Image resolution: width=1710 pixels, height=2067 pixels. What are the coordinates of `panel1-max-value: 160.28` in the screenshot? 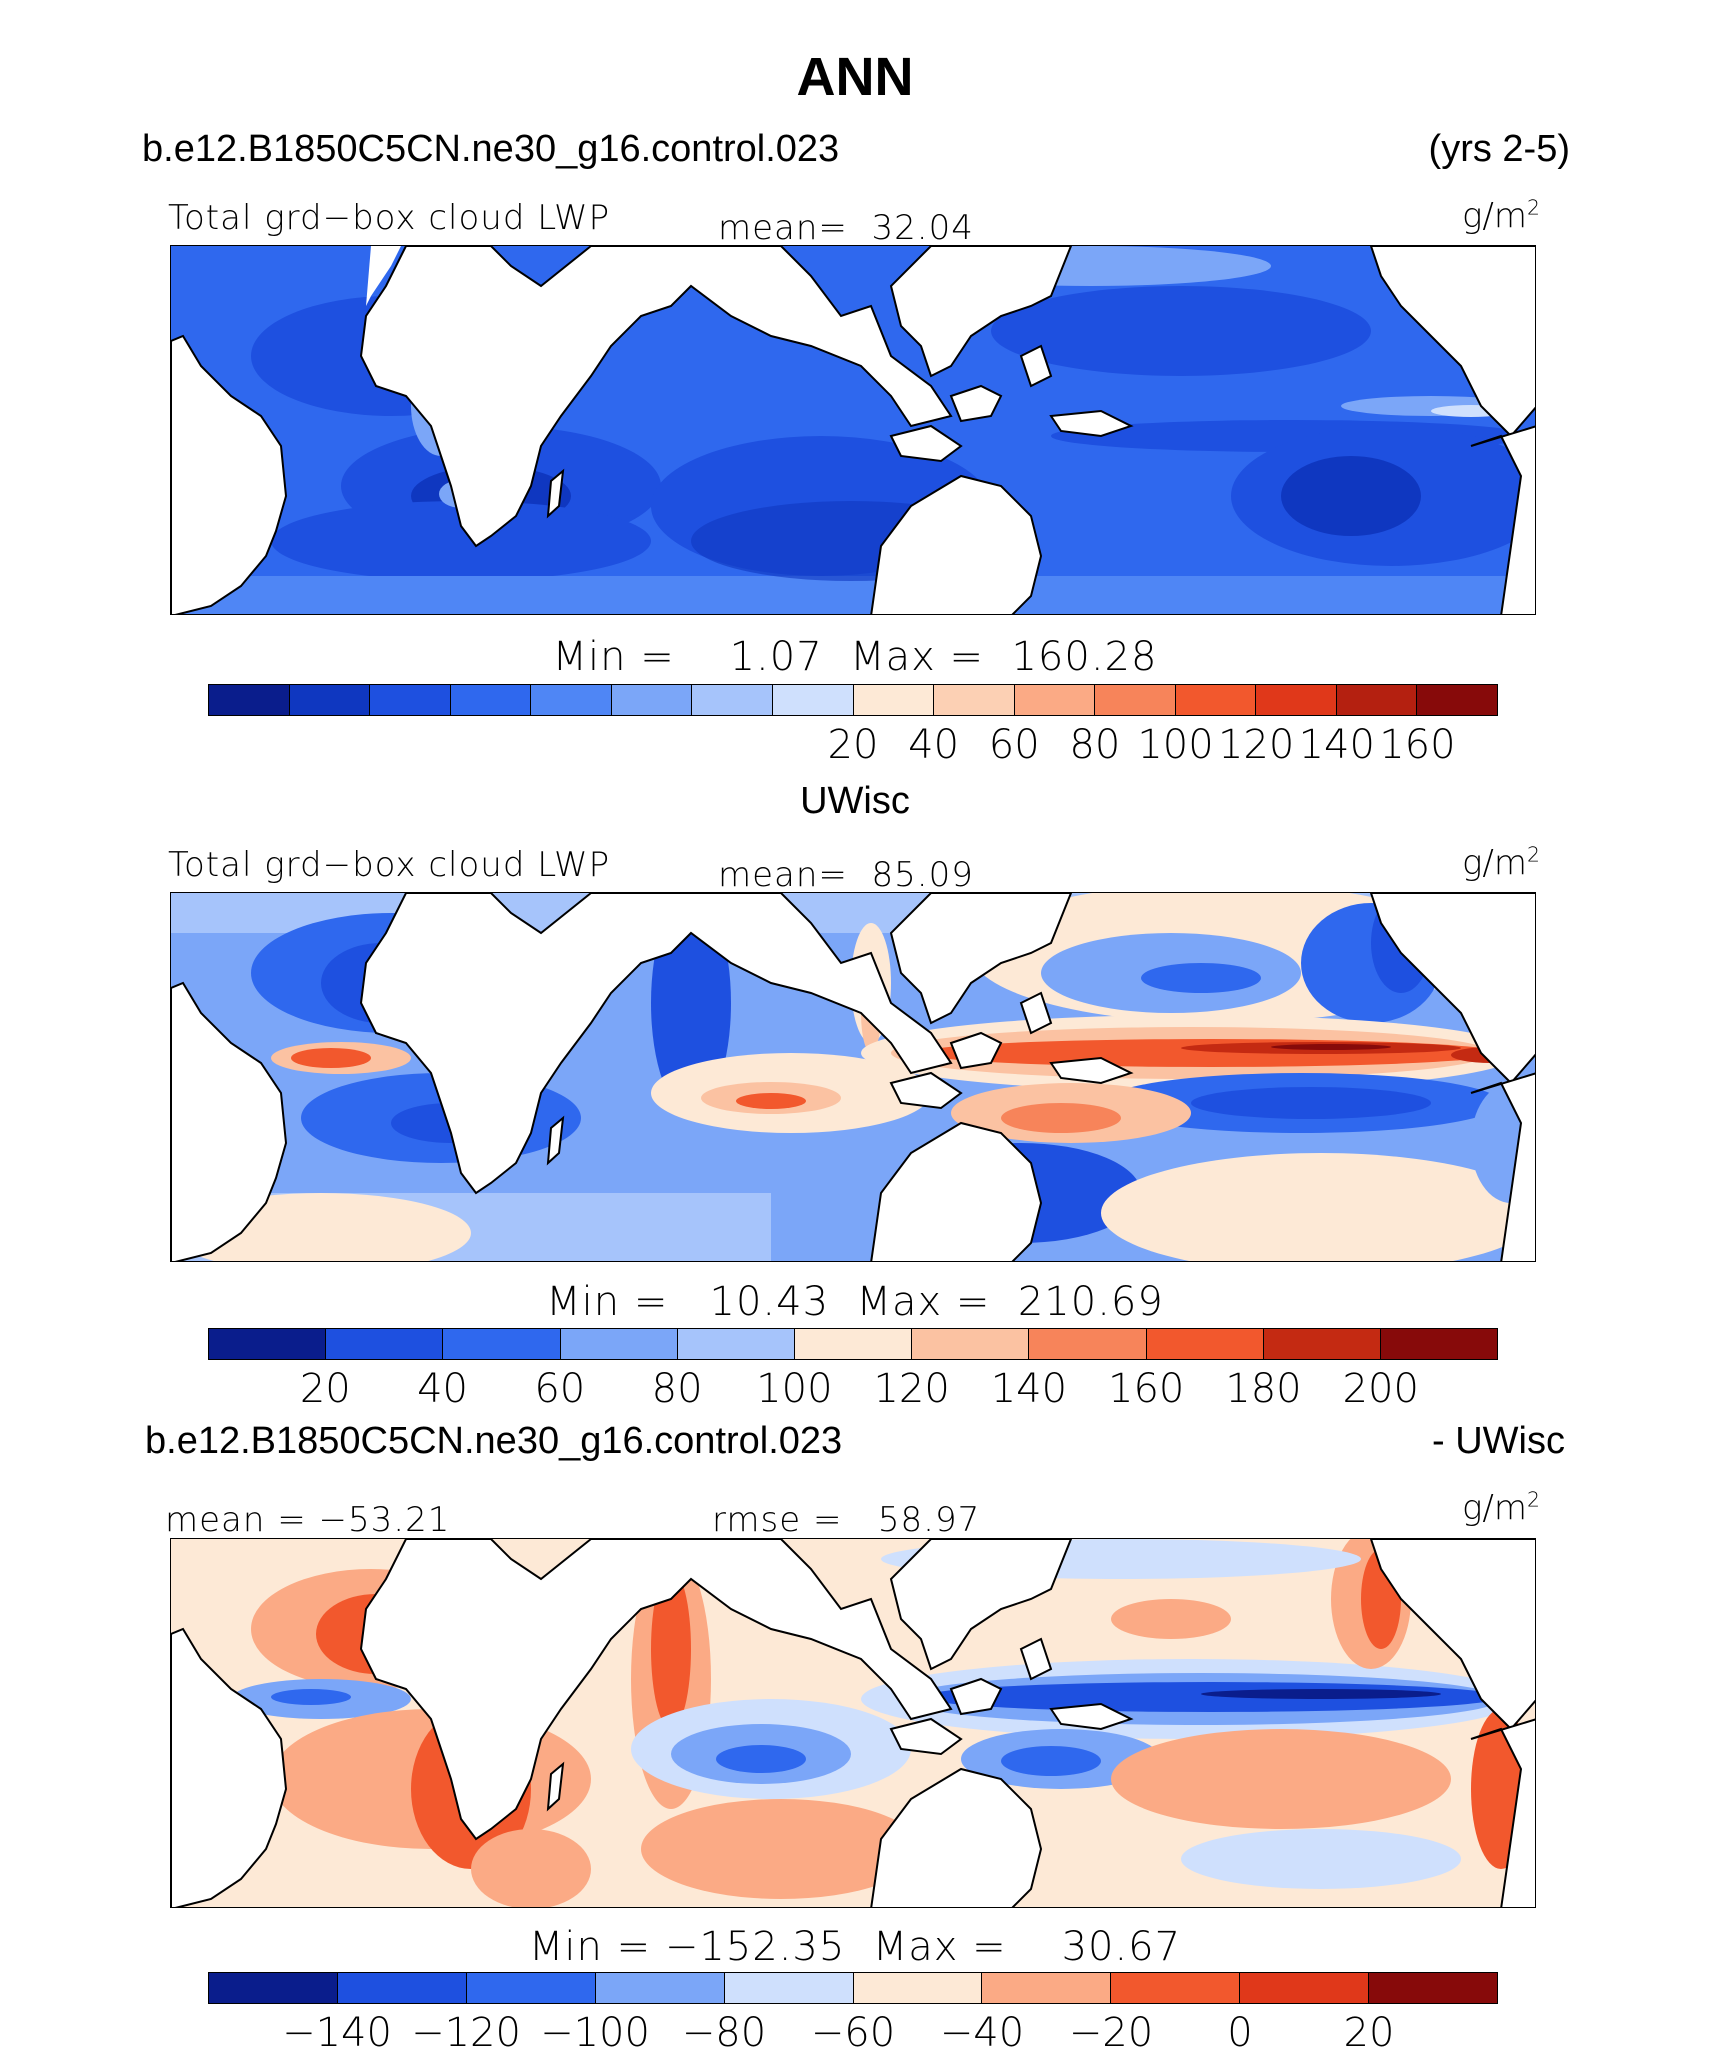 It's located at (1084, 657).